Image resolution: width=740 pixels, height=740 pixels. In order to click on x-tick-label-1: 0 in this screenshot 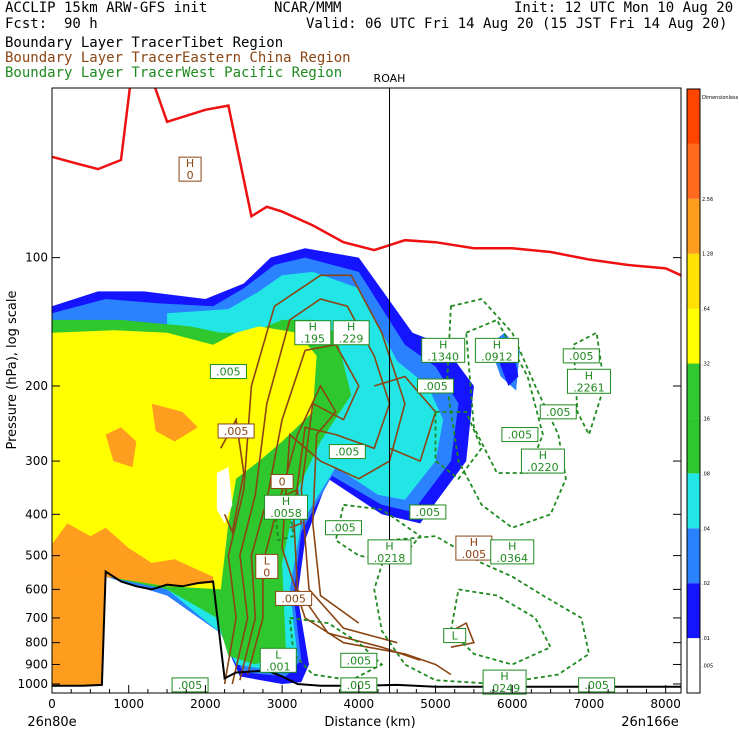, I will do `click(52, 704)`.